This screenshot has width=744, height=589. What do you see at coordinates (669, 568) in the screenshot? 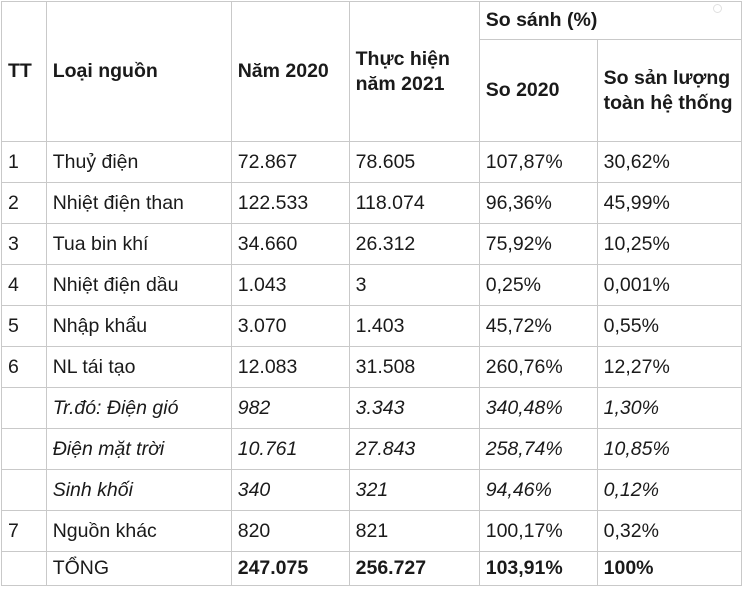
I see `total-system-share: 100%` at bounding box center [669, 568].